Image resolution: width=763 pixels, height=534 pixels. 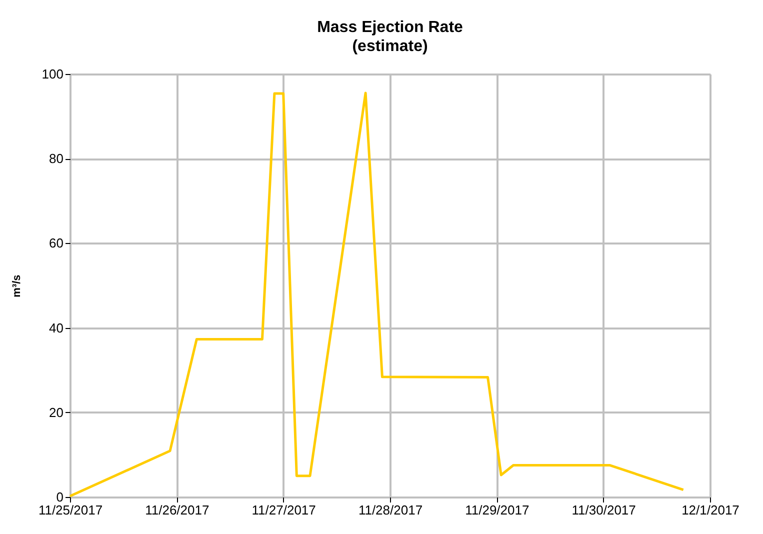 What do you see at coordinates (56, 243) in the screenshot?
I see `y-tick-label: 60` at bounding box center [56, 243].